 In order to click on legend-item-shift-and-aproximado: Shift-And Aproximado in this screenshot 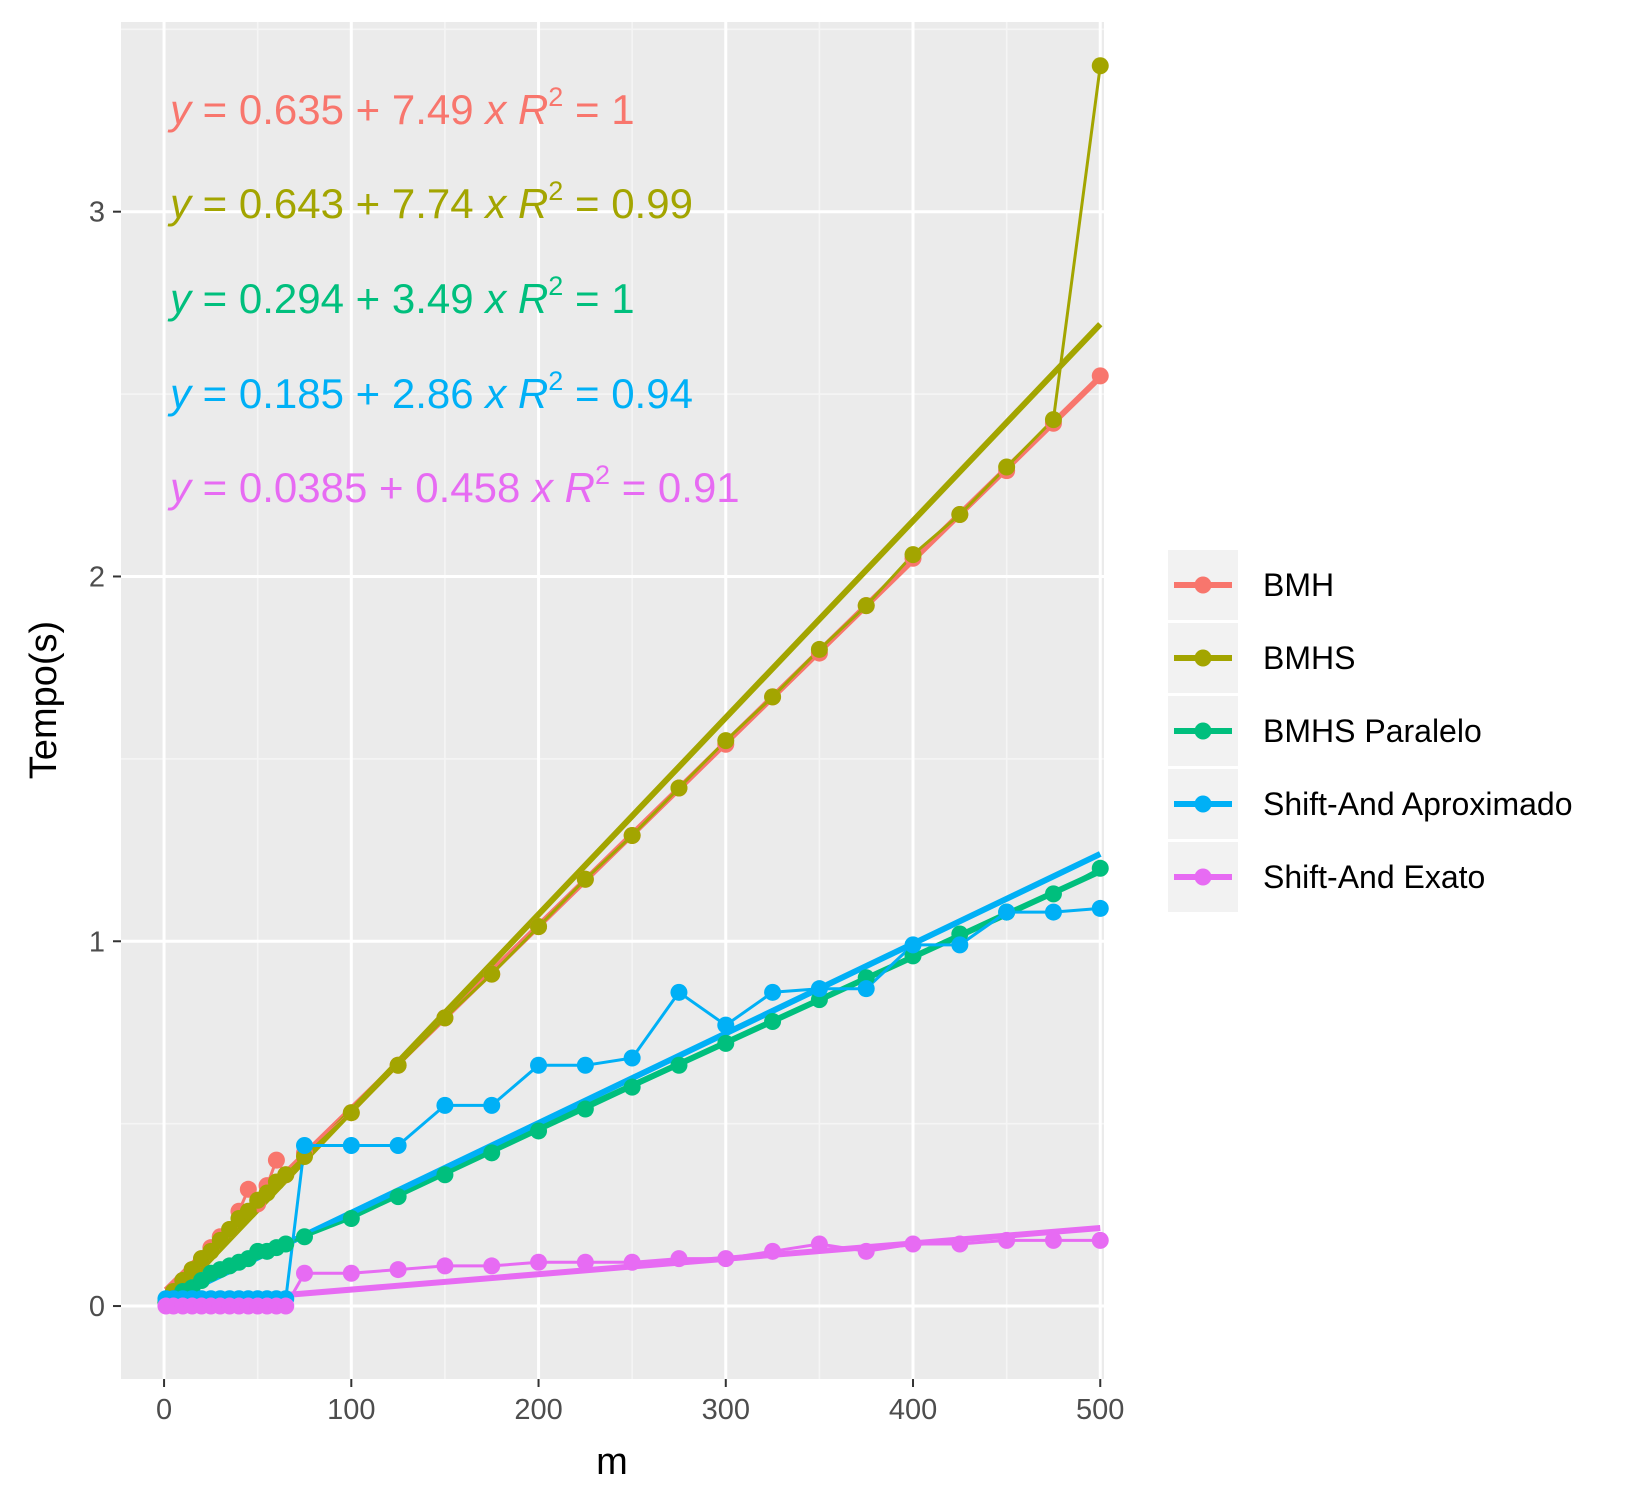, I will do `click(1370, 804)`.